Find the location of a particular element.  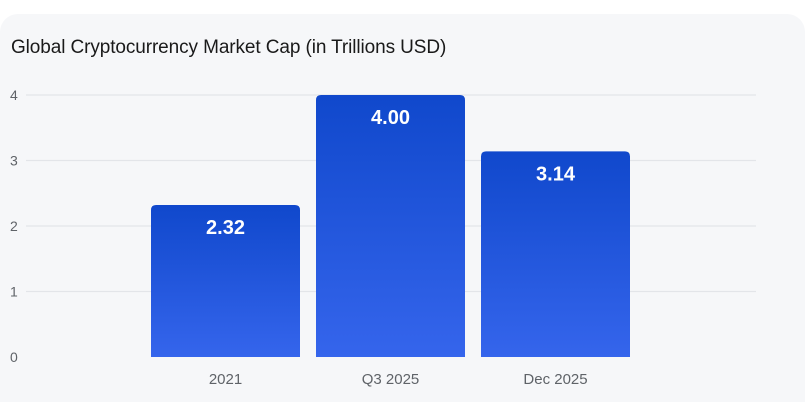

y-axis-ticks: 0 1 2 3 4 is located at coordinates (14, 226).